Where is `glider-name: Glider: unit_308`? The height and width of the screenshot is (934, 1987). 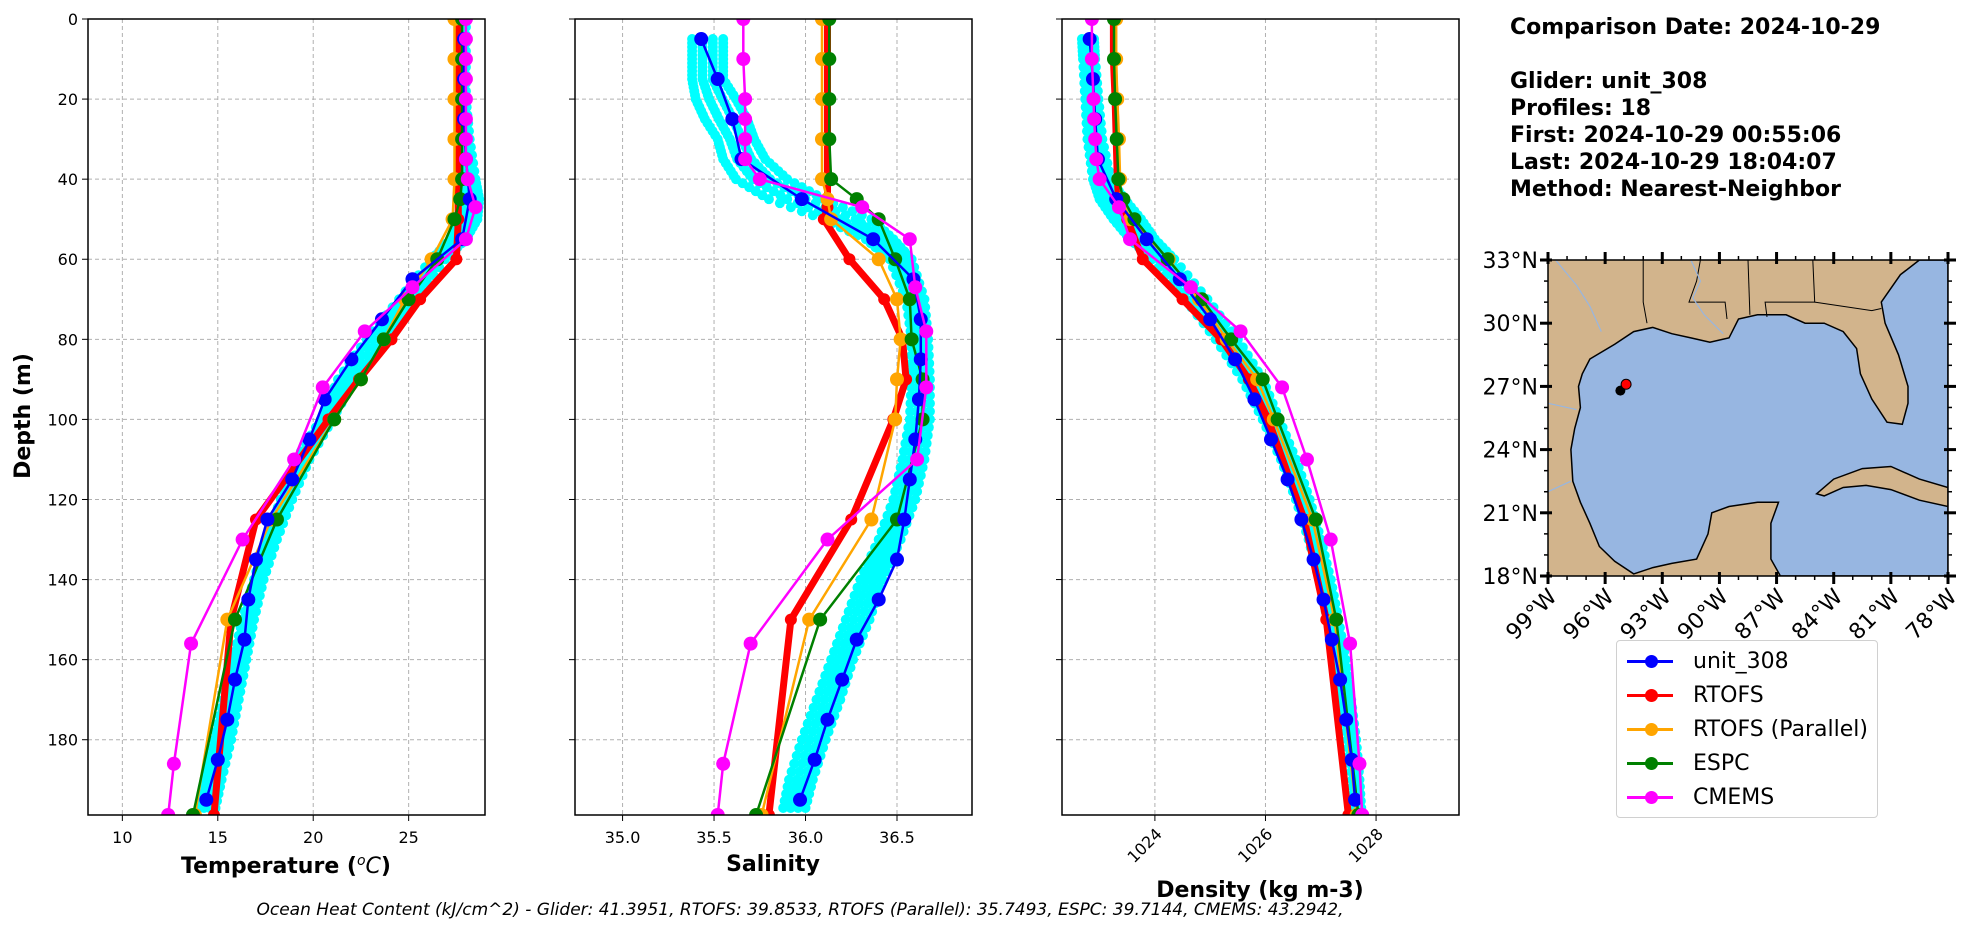
glider-name: Glider: unit_308 is located at coordinates (1609, 81).